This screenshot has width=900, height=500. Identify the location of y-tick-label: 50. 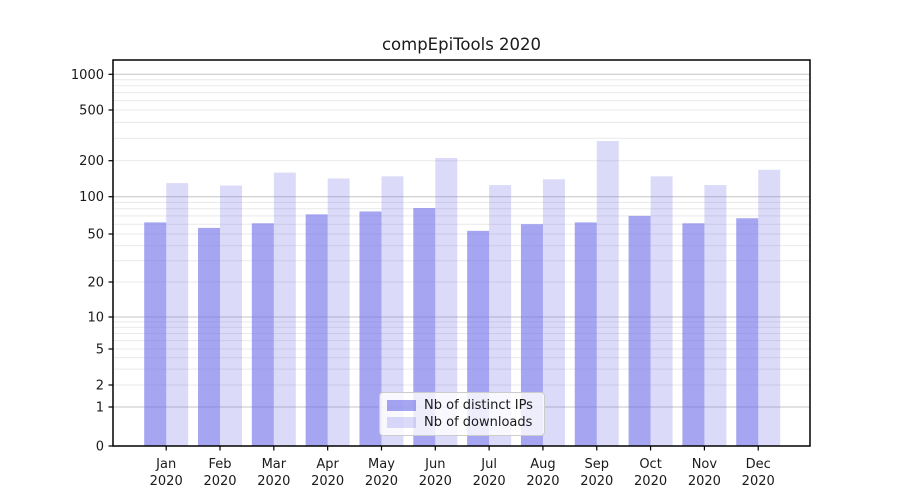
(95, 235).